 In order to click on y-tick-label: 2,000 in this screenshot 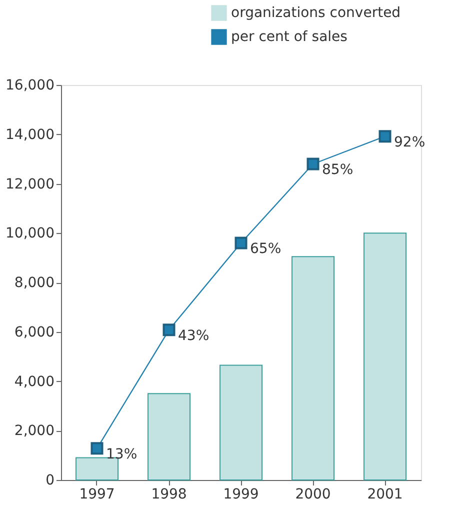, I will do `click(34, 431)`.